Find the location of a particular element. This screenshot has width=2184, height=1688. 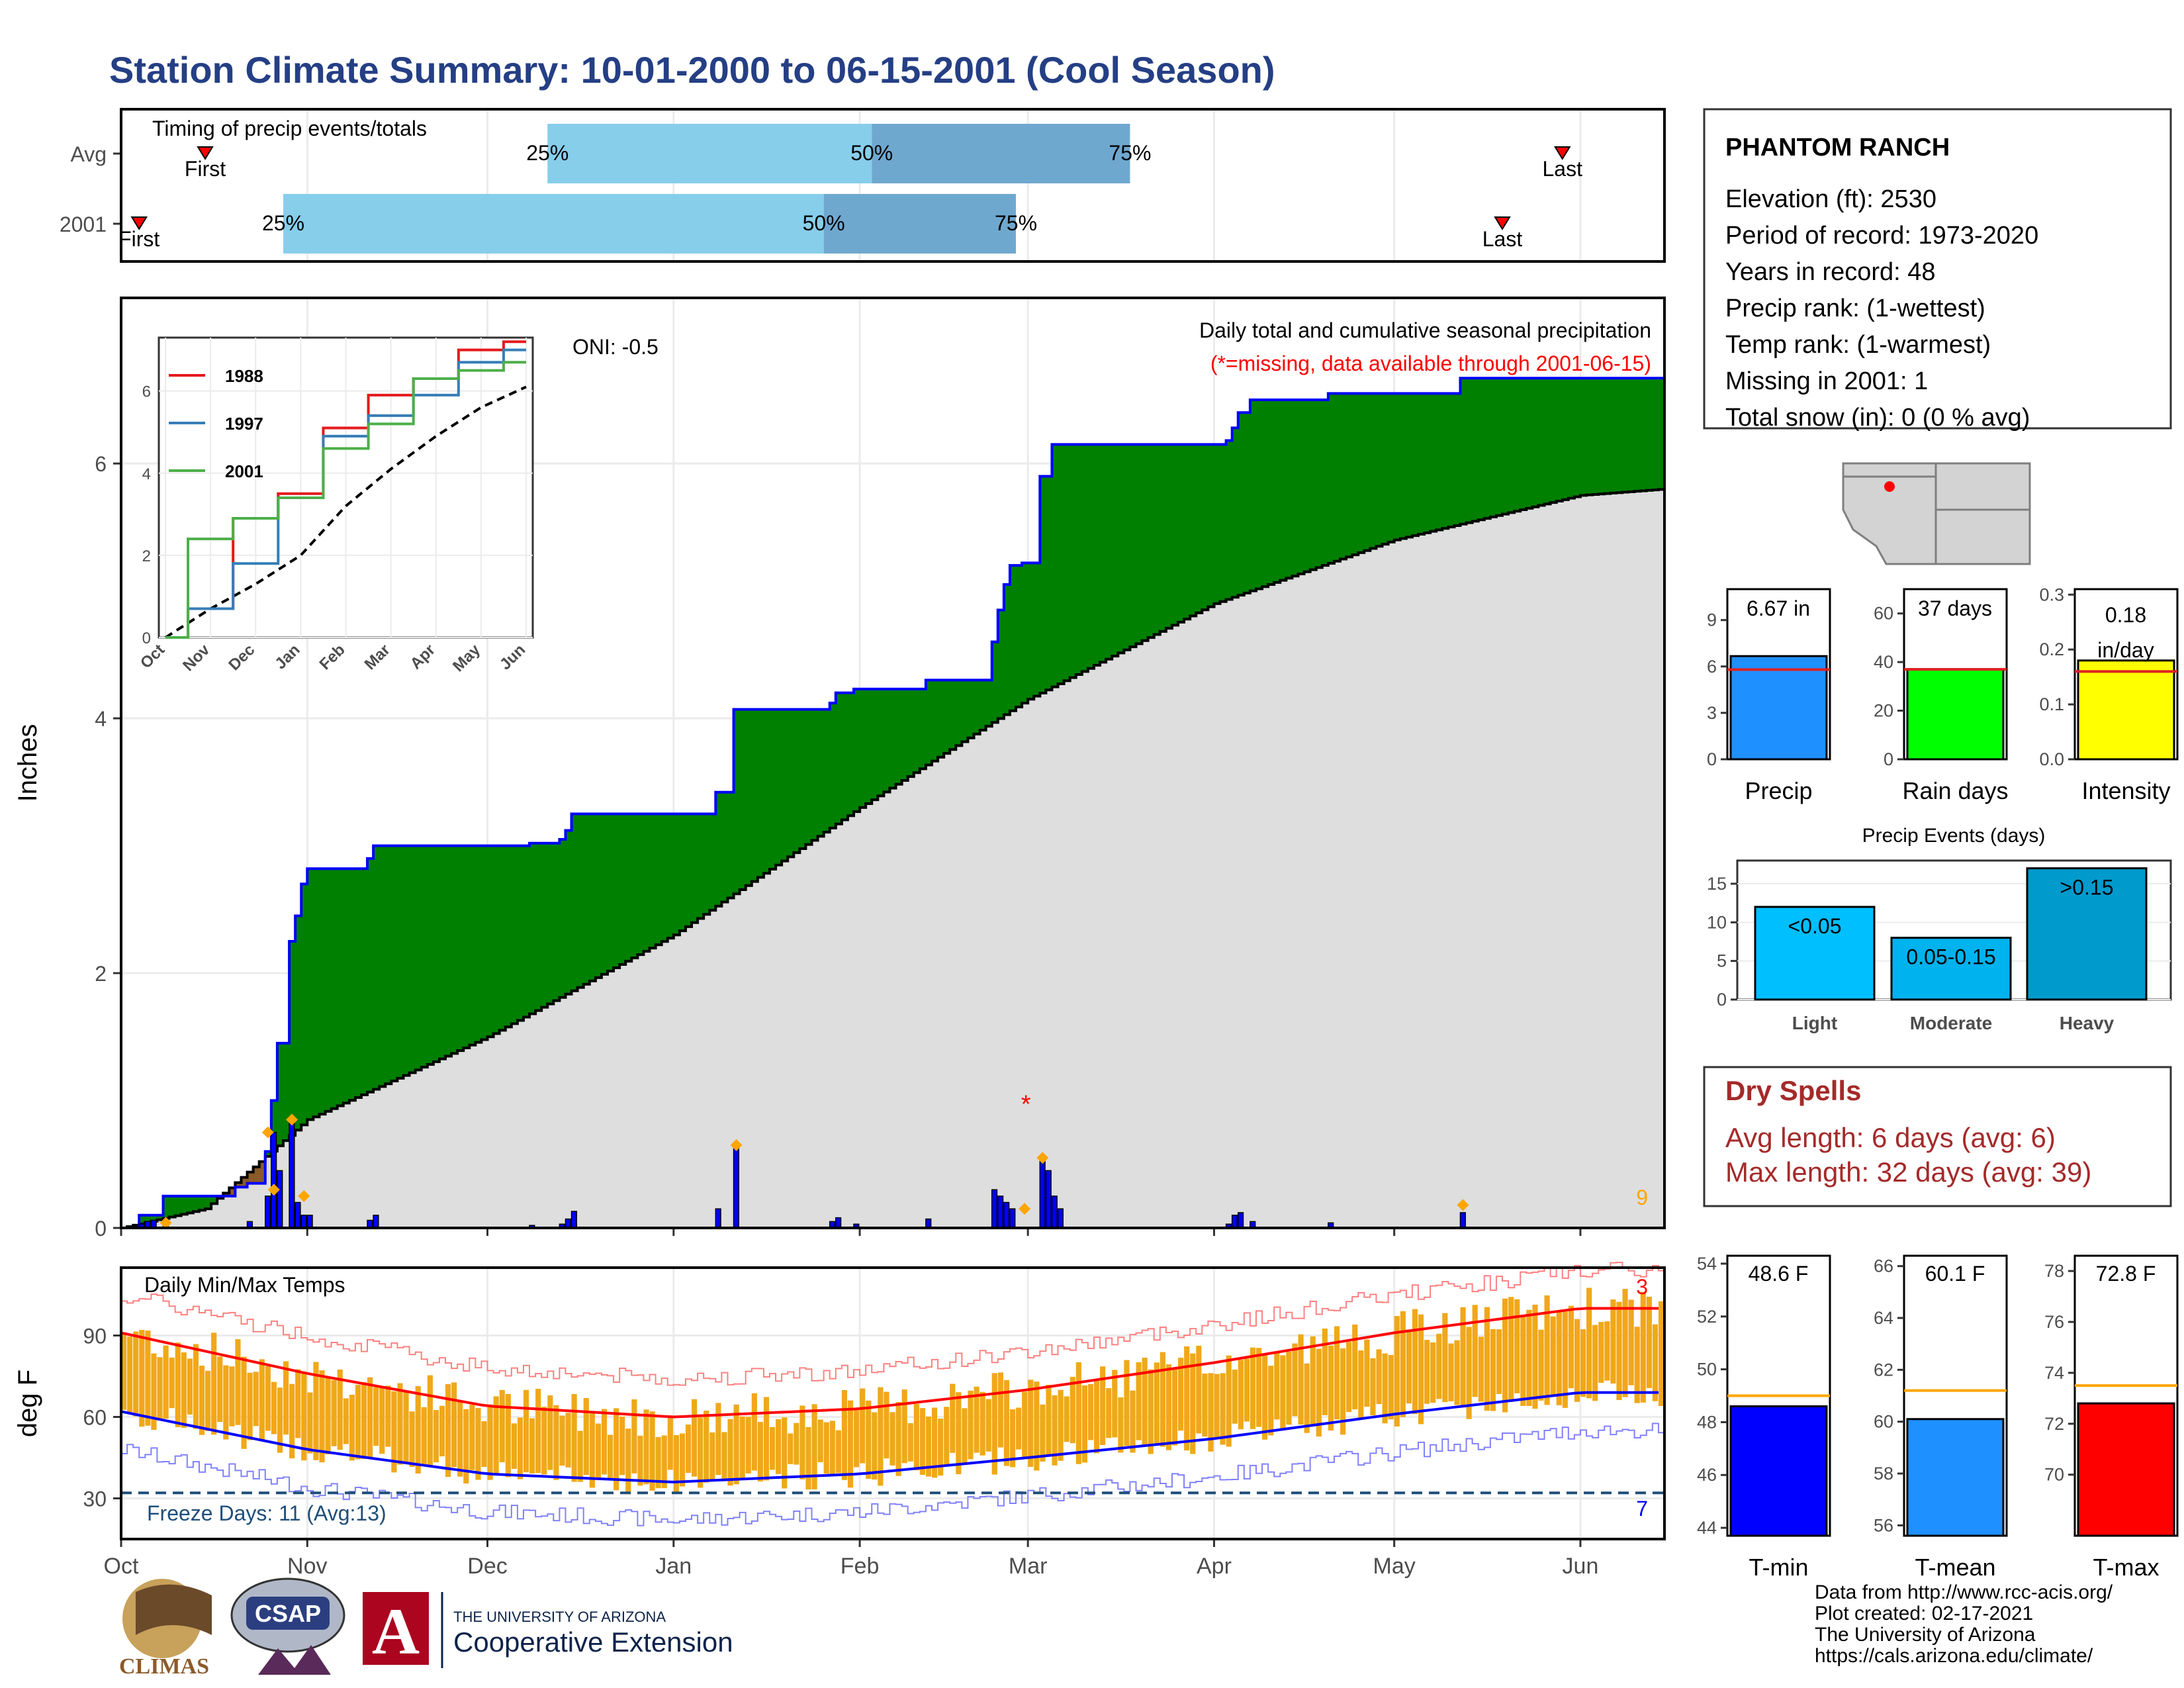

bar-ytick-label: 56 is located at coordinates (1883, 1525).